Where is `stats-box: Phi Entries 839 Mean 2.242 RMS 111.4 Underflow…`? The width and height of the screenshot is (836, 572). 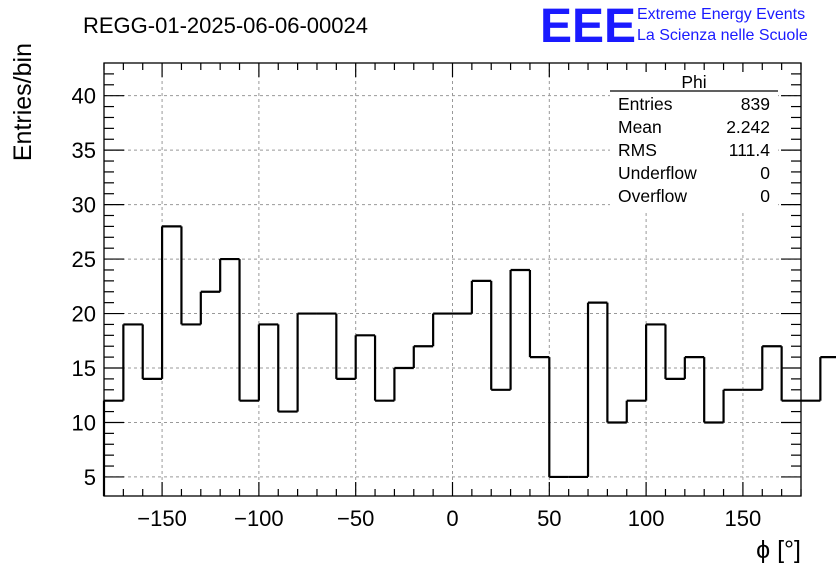 stats-box: Phi Entries 839 Mean 2.242 RMS 111.4 Underflow… is located at coordinates (694, 142).